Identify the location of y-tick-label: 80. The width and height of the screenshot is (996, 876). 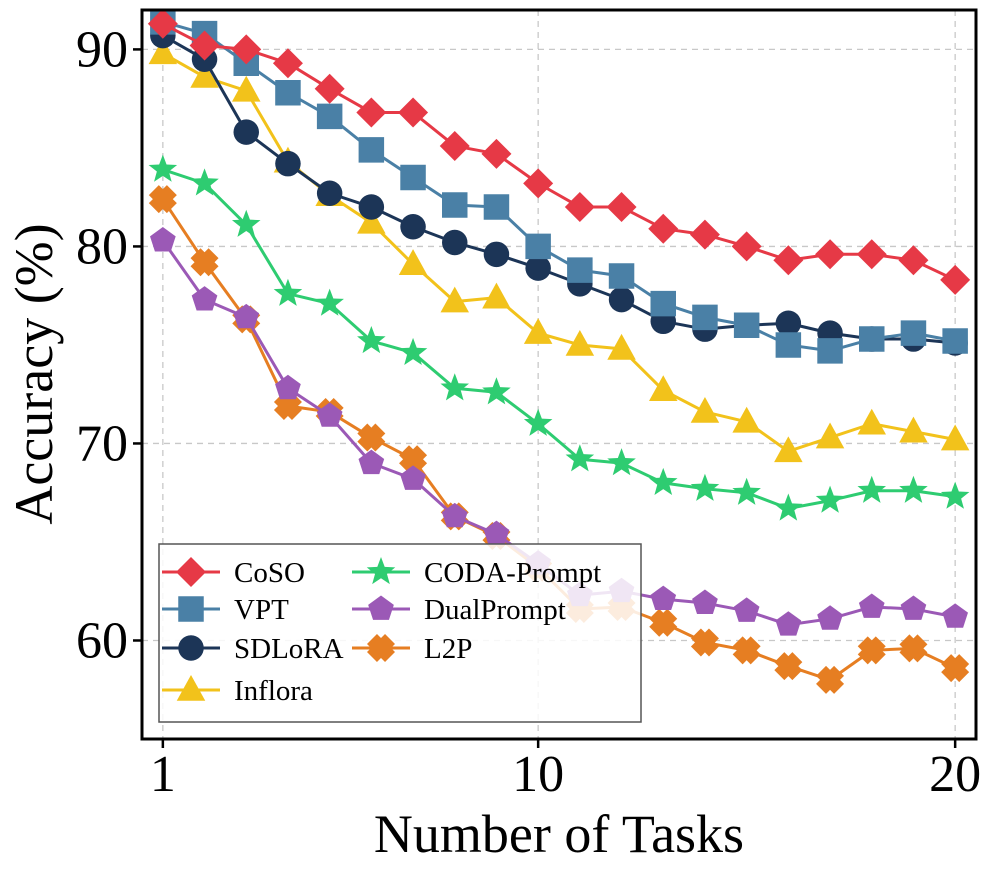
(102, 246).